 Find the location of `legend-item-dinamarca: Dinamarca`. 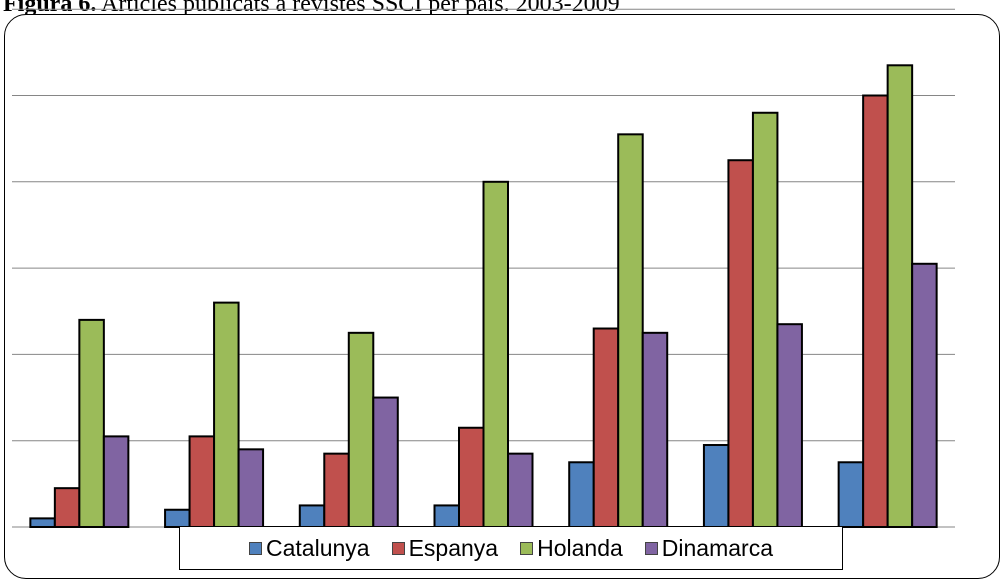

legend-item-dinamarca: Dinamarca is located at coordinates (708, 548).